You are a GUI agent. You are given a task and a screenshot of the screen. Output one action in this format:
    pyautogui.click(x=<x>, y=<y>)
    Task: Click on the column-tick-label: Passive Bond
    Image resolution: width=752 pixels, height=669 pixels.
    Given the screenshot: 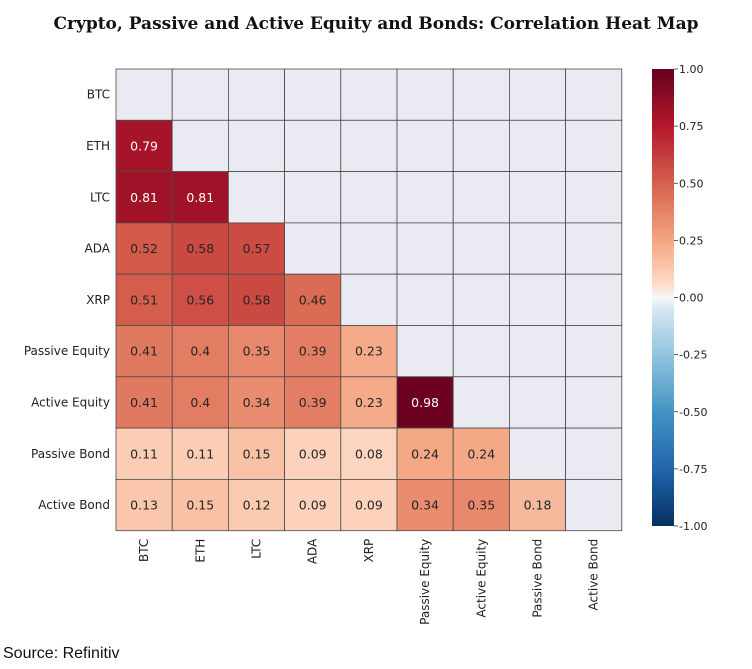 What is the action you would take?
    pyautogui.click(x=538, y=578)
    